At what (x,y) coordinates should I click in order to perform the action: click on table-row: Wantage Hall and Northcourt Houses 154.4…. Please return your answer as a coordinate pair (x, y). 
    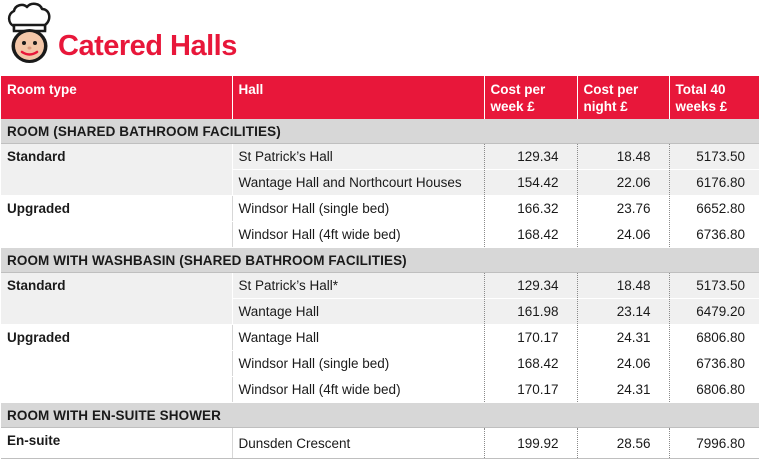
    Looking at the image, I should click on (380, 182).